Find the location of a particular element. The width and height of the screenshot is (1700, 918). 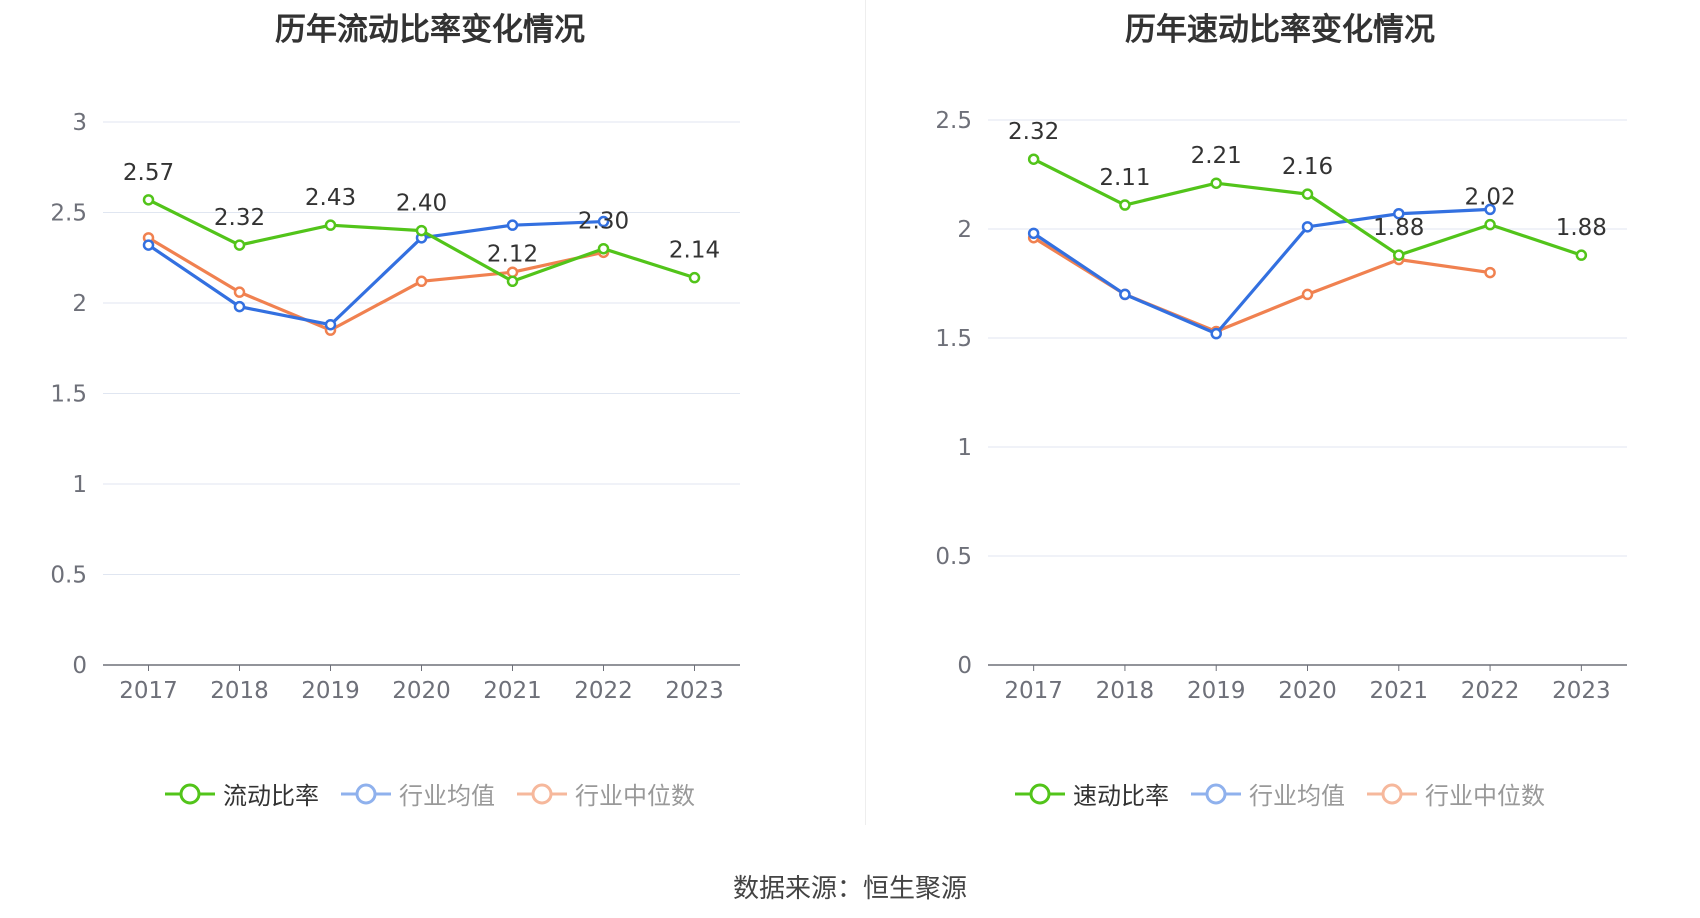

data-source: 数据来源：恒生聚源 is located at coordinates (849, 889).